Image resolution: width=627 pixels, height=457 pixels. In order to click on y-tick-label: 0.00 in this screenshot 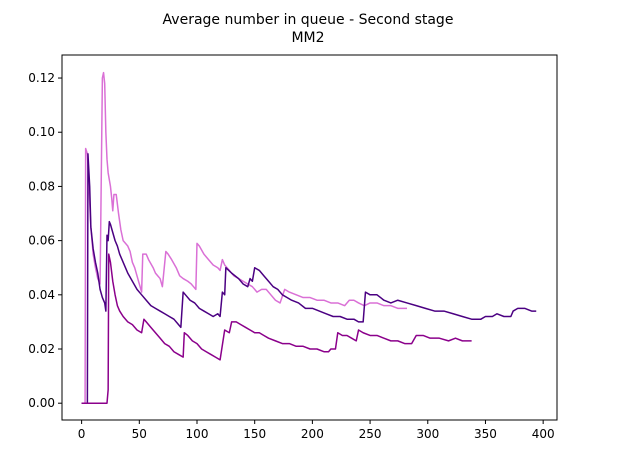, I will do `click(41, 403)`.